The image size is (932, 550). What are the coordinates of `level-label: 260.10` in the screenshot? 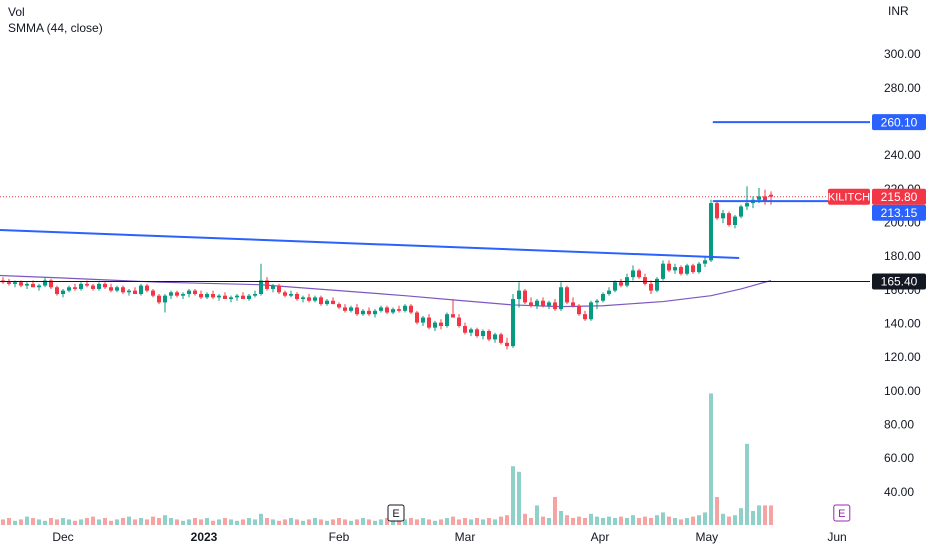 It's located at (899, 122).